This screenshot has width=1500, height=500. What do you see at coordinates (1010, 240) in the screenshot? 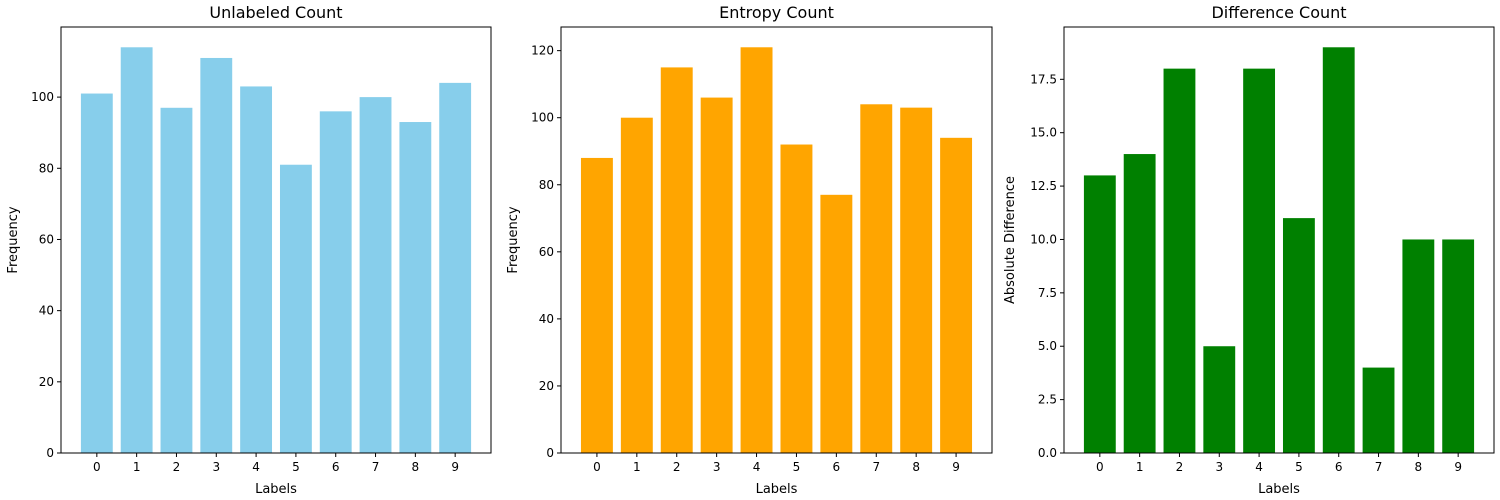
I see `y-axis-label: Absolute Difference` at bounding box center [1010, 240].